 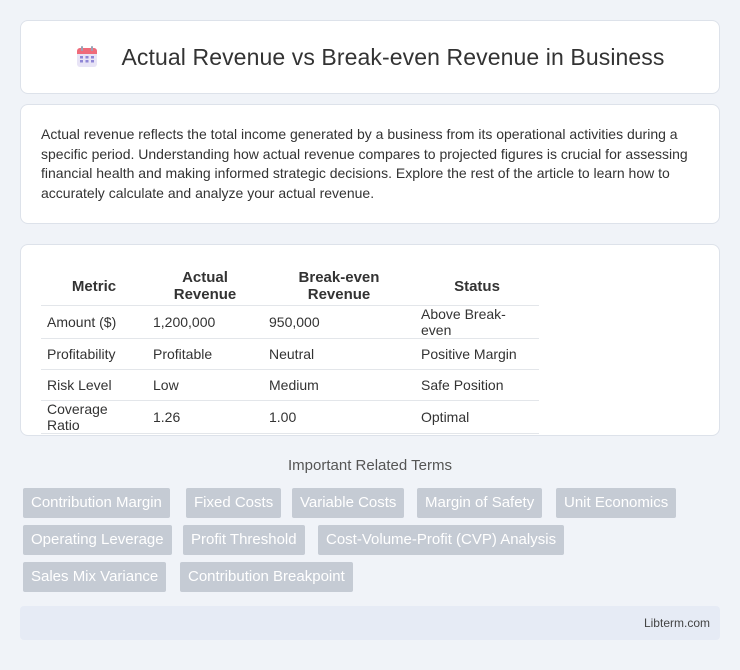 I want to click on table-cell: 1.26, so click(x=205, y=417).